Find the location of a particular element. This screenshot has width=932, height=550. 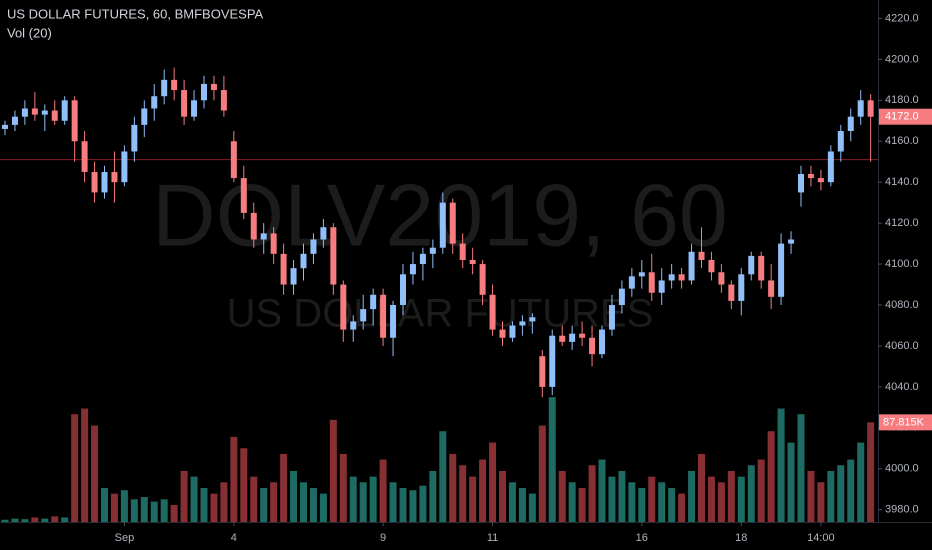

last-volume-badge is located at coordinates (905, 422).